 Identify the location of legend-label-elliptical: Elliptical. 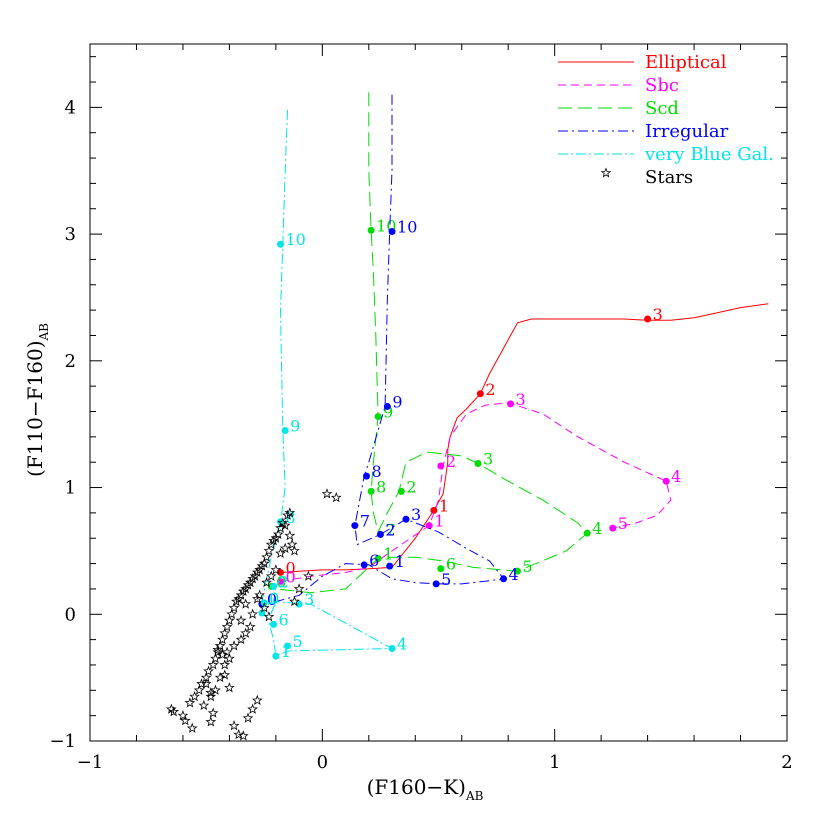
(686, 62).